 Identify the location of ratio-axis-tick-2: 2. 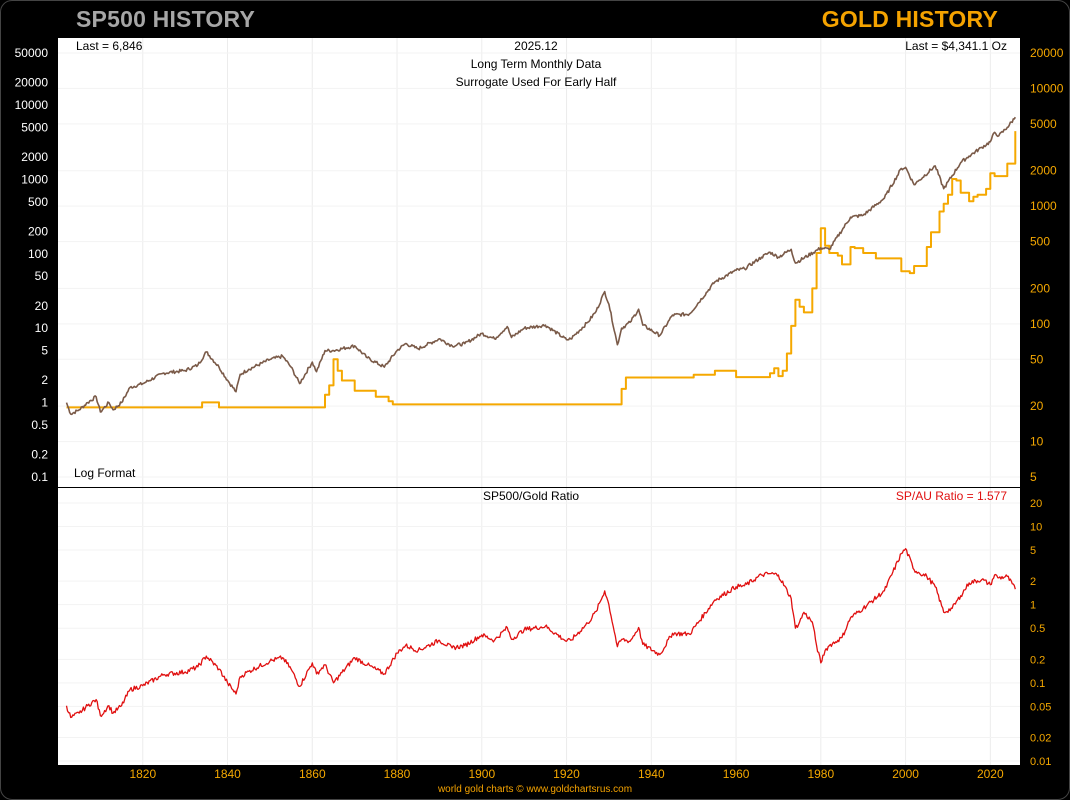
(1033, 582).